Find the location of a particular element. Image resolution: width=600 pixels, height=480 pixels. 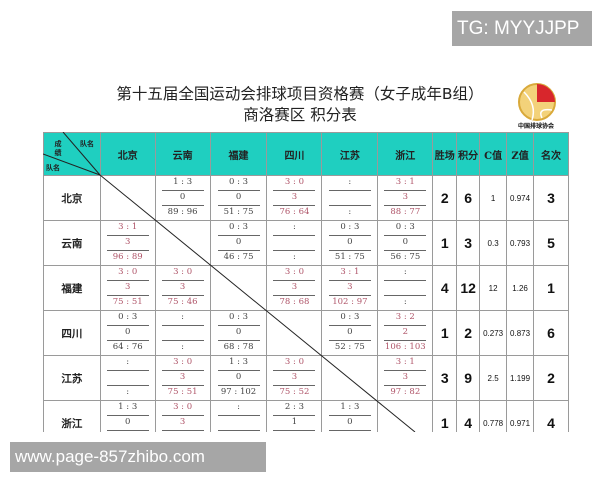

row-team-name: 四川 is located at coordinates (72, 333).